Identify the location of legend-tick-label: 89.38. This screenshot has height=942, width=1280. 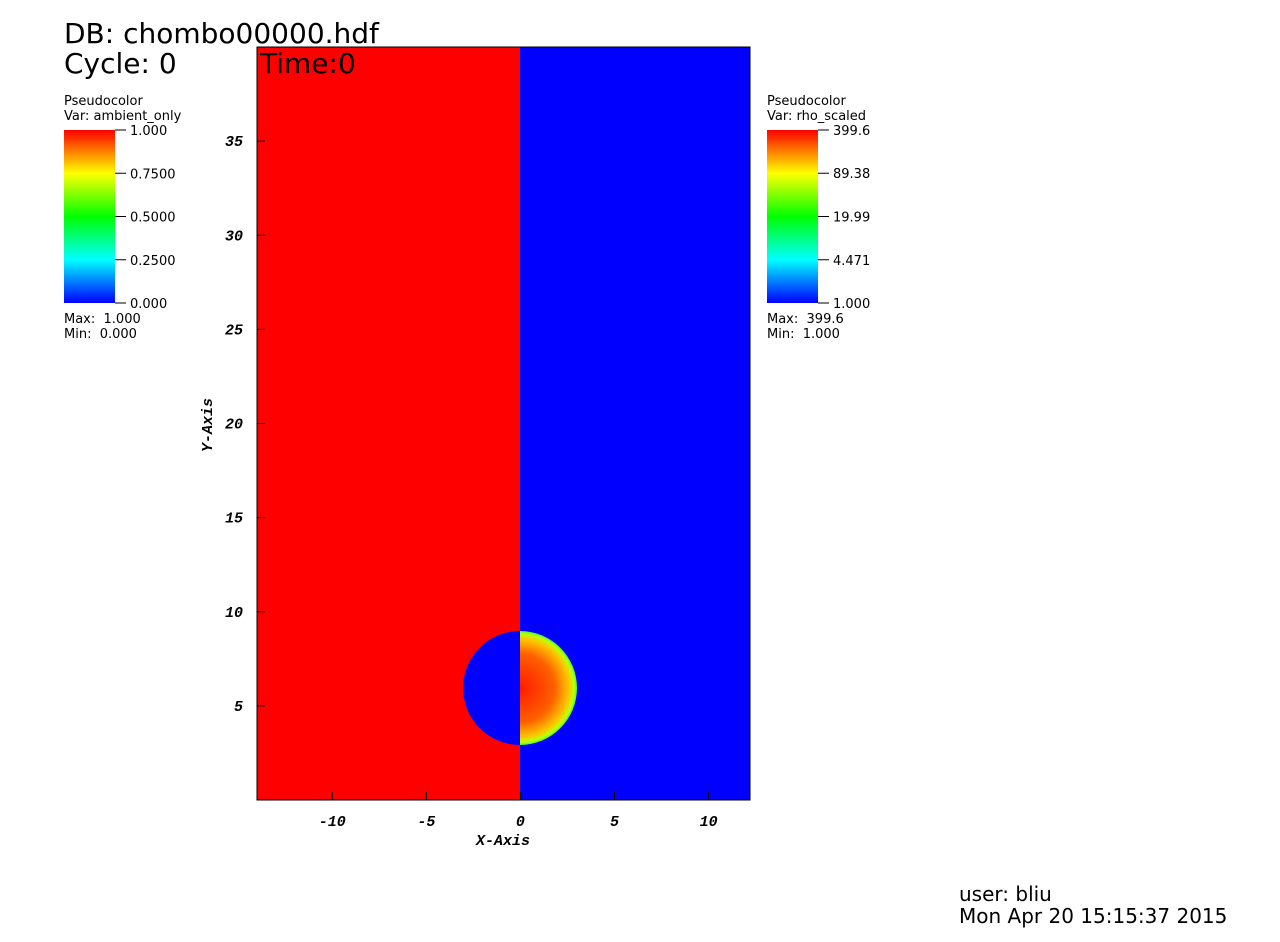
(851, 174).